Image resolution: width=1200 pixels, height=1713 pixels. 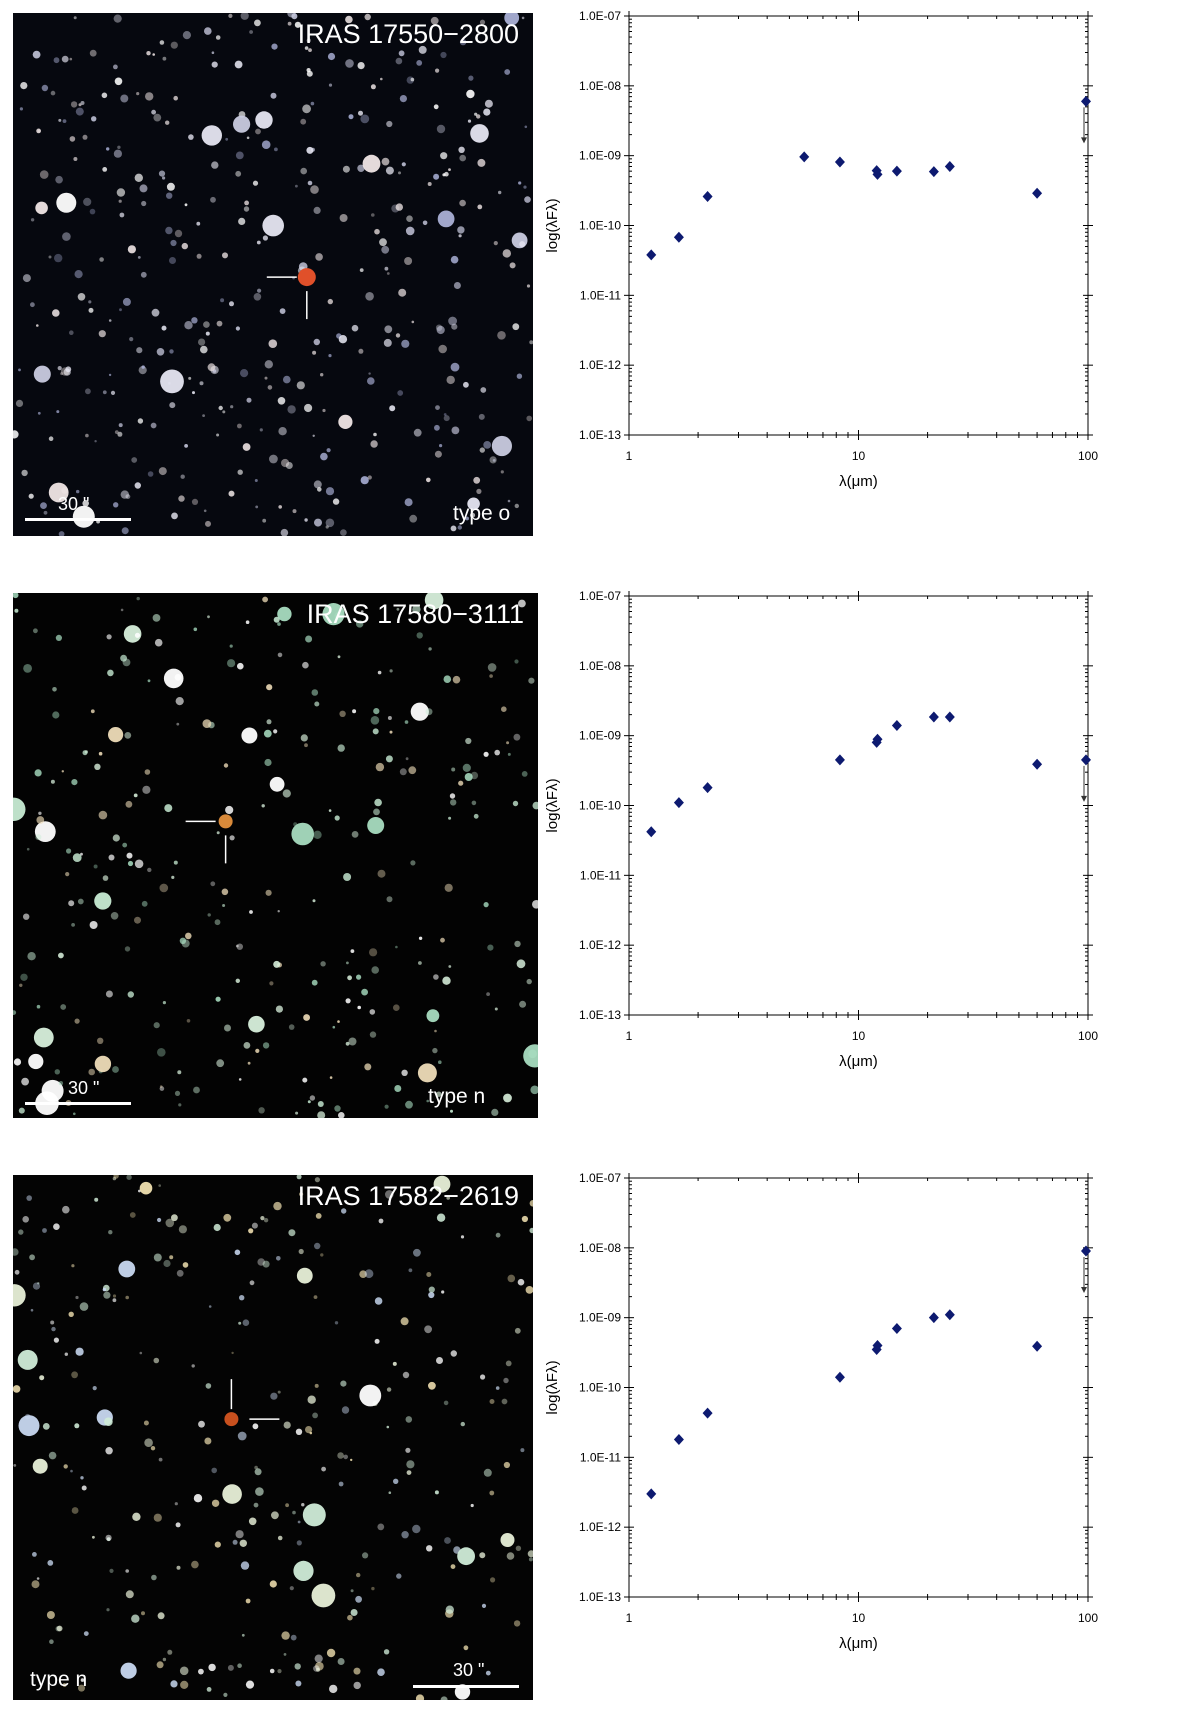 I want to click on y-tick-label: 1.0E-10, so click(x=600, y=806).